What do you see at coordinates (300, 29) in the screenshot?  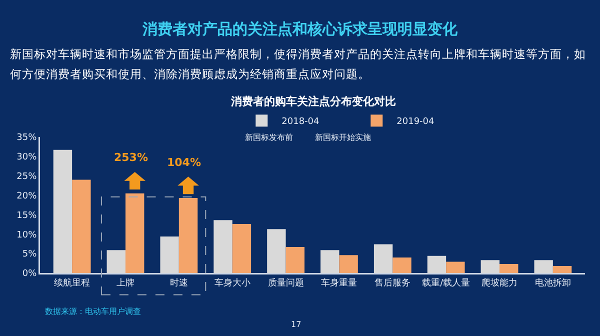 I see `chart-title: 消费者对产品的关注点和核心诉求呈现明显变化` at bounding box center [300, 29].